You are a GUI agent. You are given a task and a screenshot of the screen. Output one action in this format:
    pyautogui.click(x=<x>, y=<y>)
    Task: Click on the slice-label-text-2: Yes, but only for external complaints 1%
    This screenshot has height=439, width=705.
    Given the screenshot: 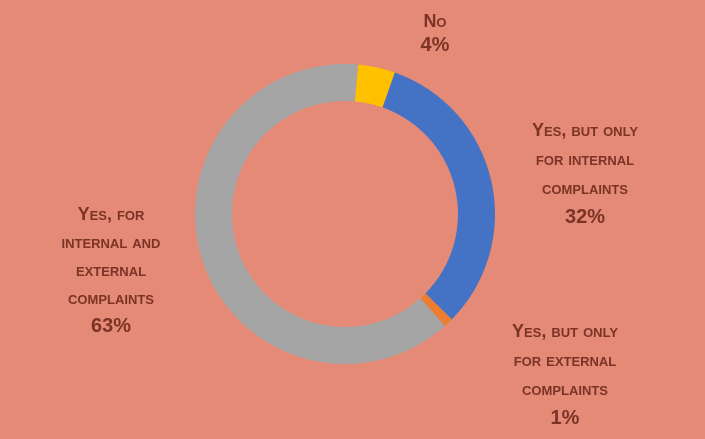 What is the action you would take?
    pyautogui.click(x=565, y=375)
    